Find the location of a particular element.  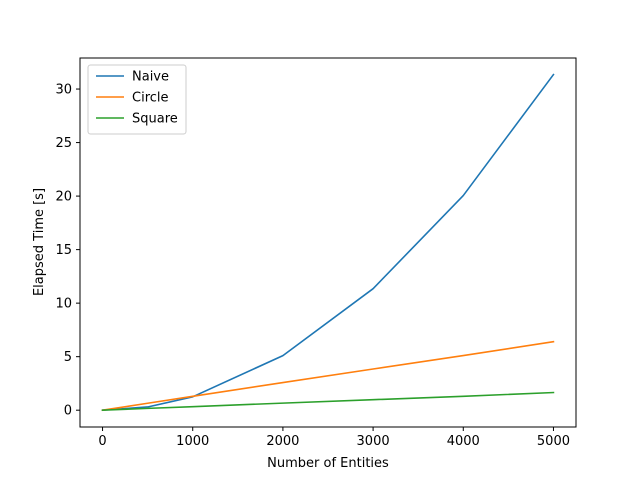

legend-label-square: Square is located at coordinates (155, 119).